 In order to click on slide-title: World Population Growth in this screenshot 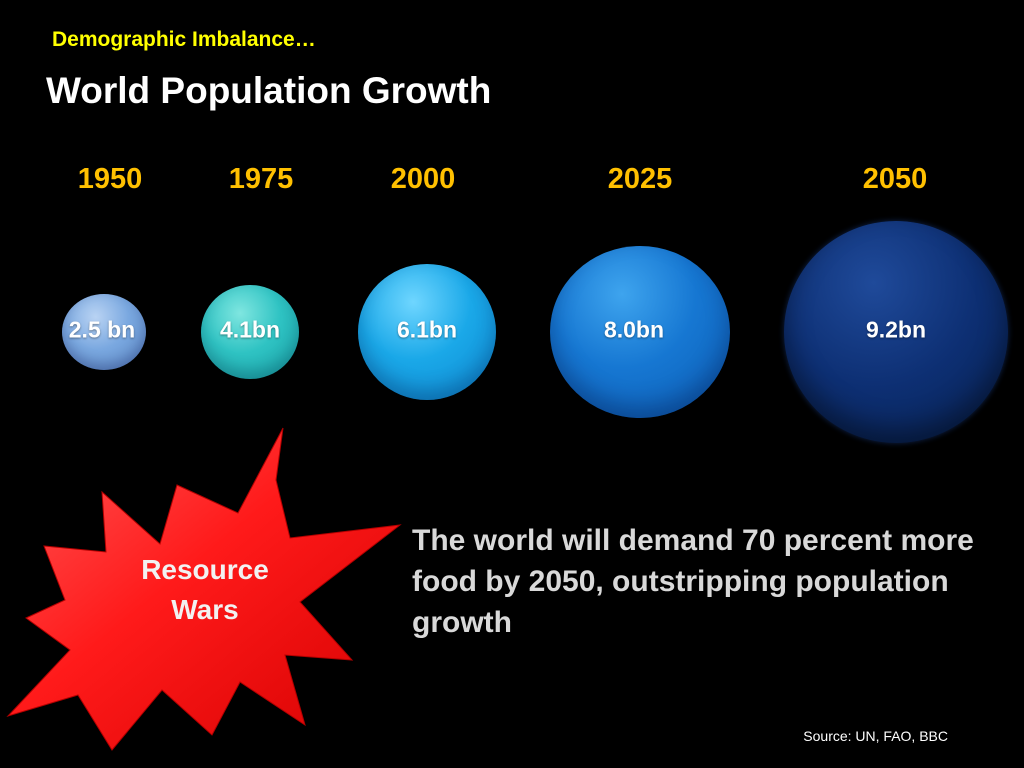, I will do `click(269, 90)`.